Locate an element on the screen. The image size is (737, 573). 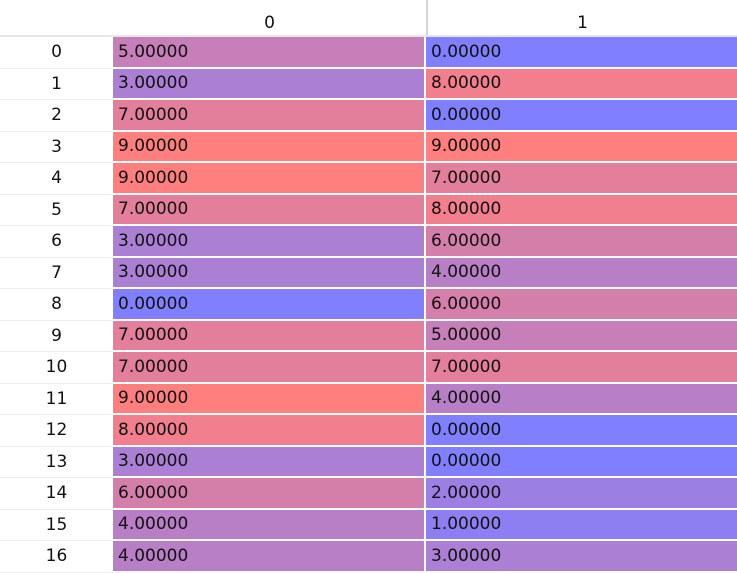
table-row: 5 7.00000 8.00000 is located at coordinates (368, 210).